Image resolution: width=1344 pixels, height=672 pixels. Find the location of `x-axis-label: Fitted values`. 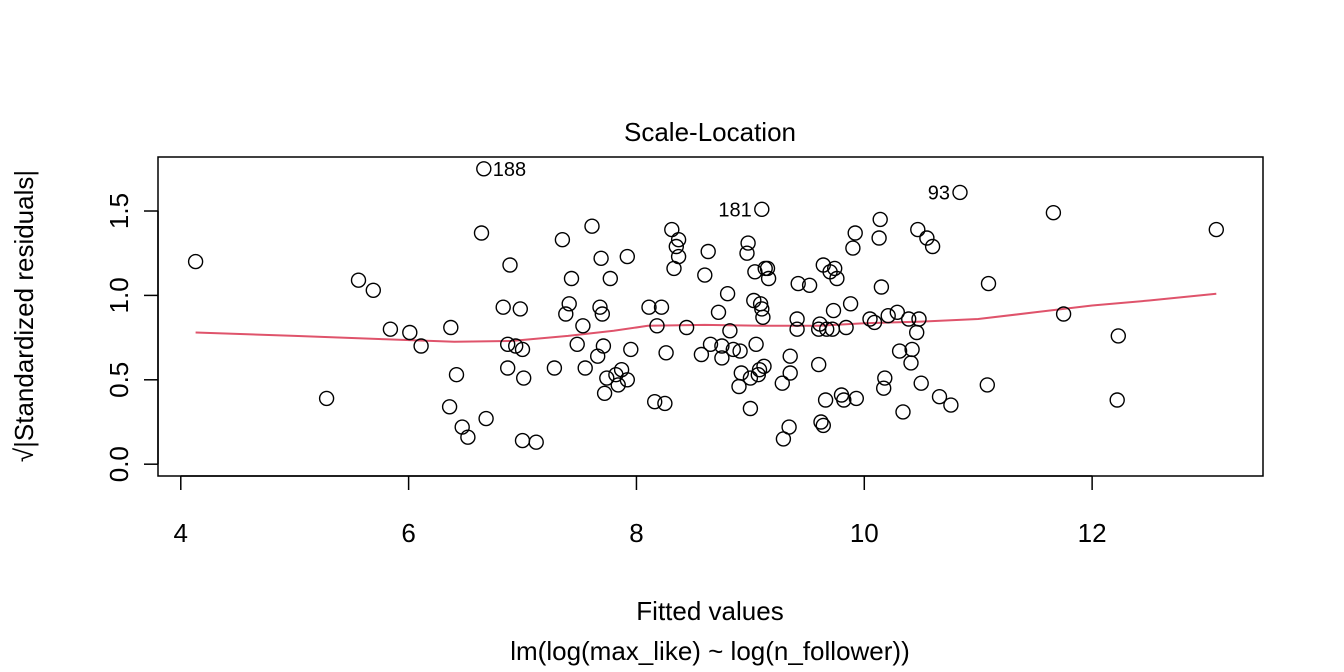

x-axis-label: Fitted values is located at coordinates (709, 611).